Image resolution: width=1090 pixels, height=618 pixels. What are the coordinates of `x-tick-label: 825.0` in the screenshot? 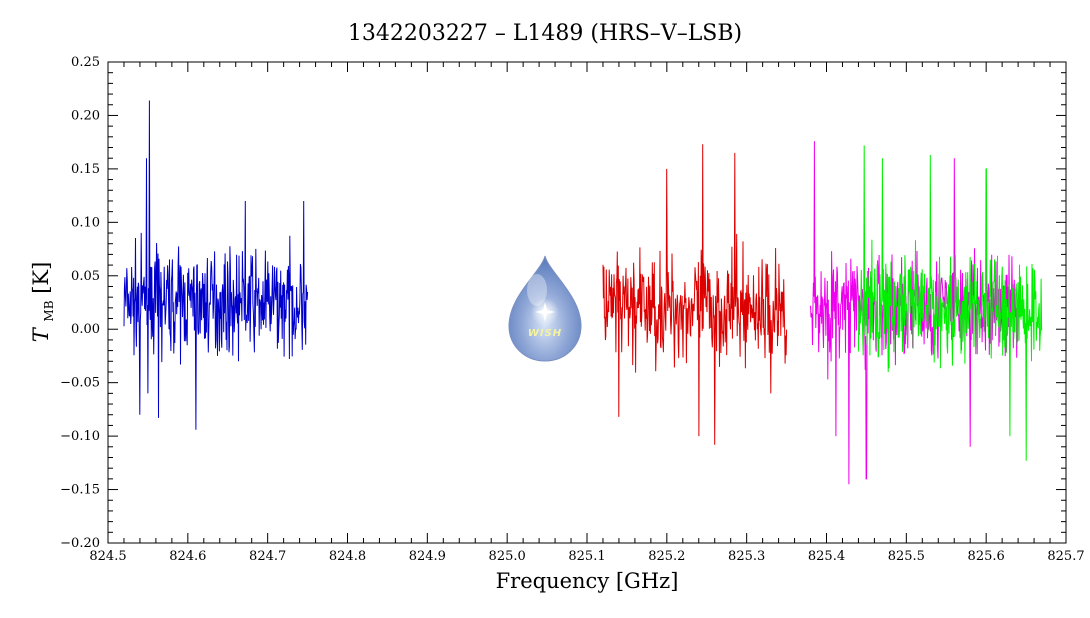 It's located at (507, 556).